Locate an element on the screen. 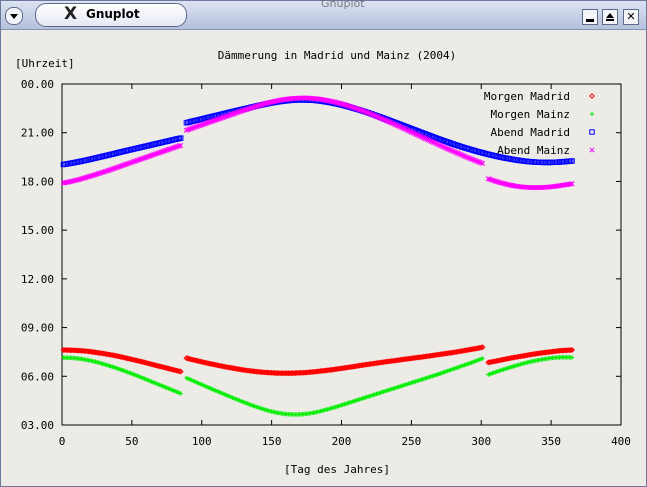 This screenshot has height=487, width=647. window-menu-button is located at coordinates (14, 16).